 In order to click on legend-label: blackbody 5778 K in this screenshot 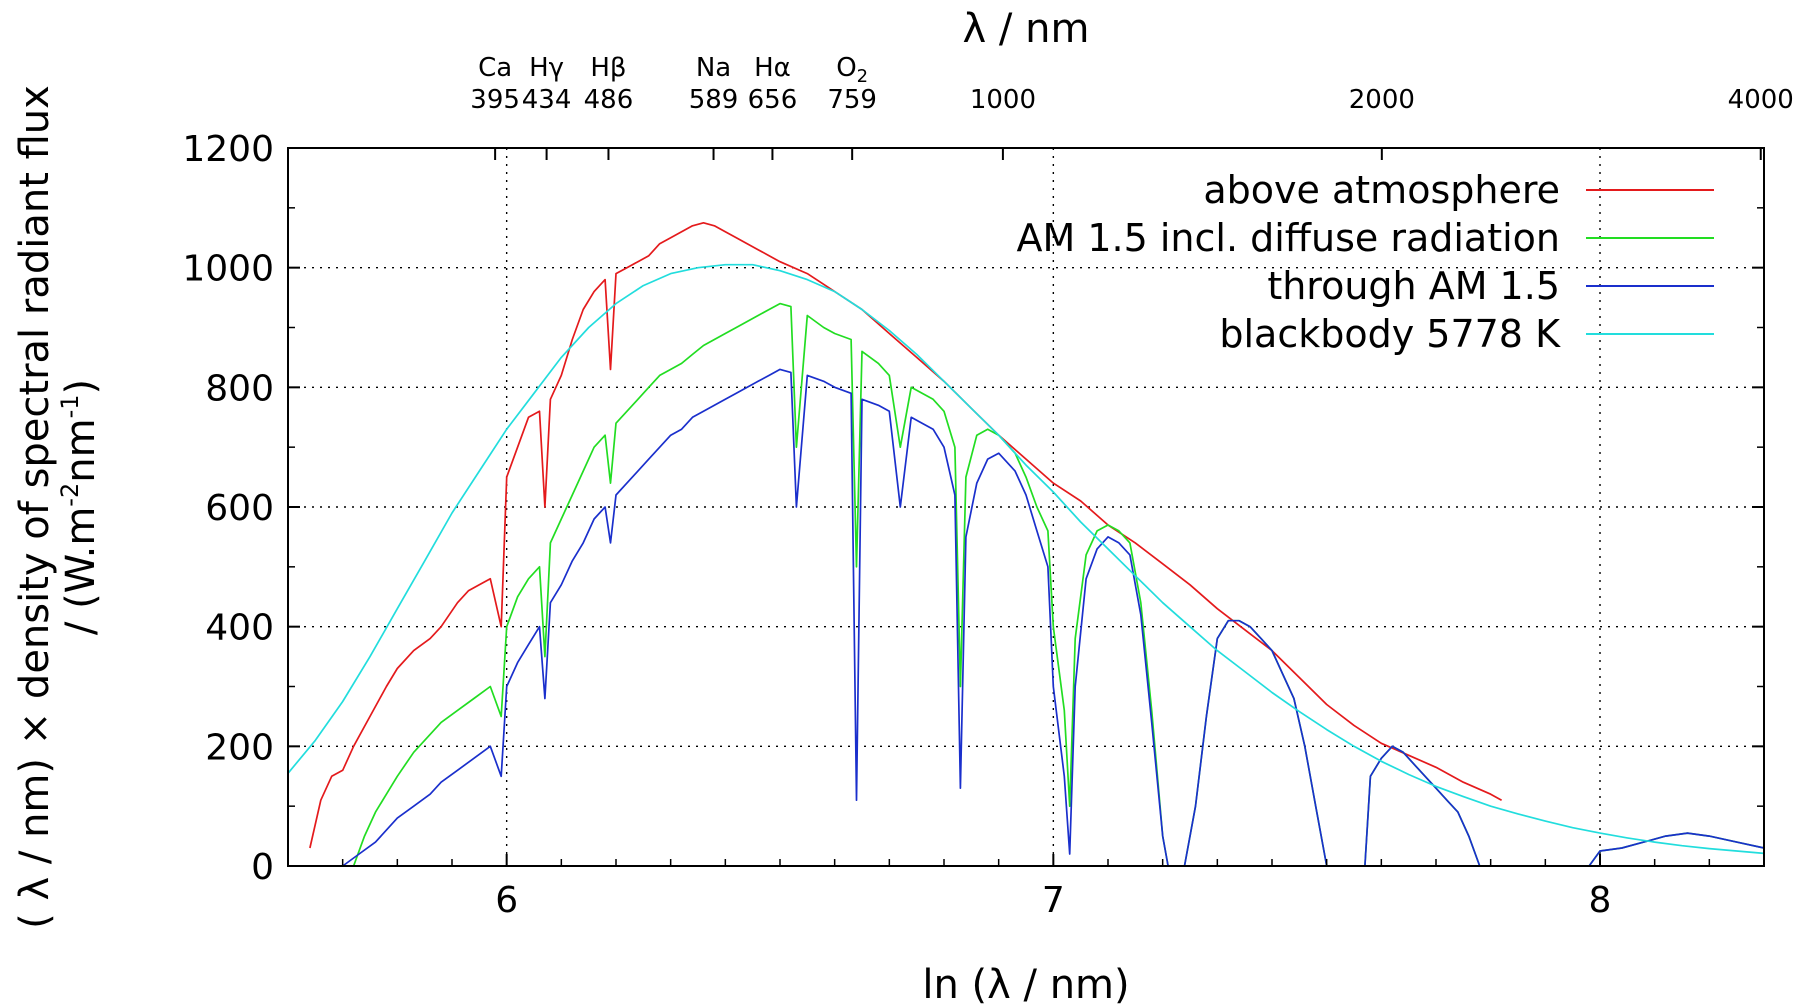, I will do `click(1390, 334)`.